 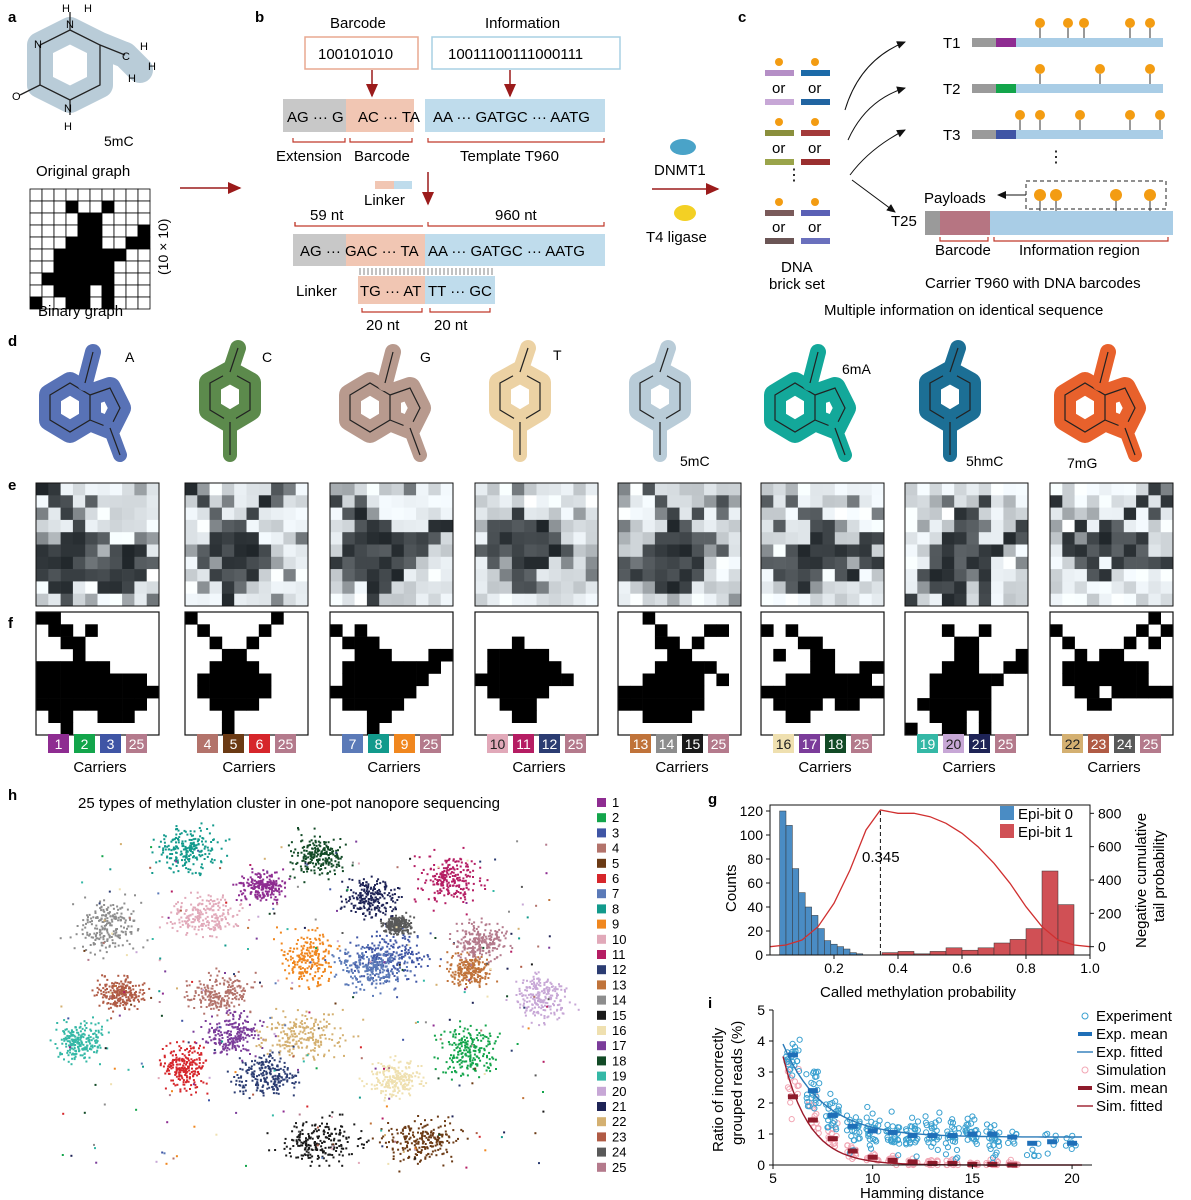 I want to click on ligated-seq-right: AA ··· GATGC ··· AATG, so click(x=506, y=251).